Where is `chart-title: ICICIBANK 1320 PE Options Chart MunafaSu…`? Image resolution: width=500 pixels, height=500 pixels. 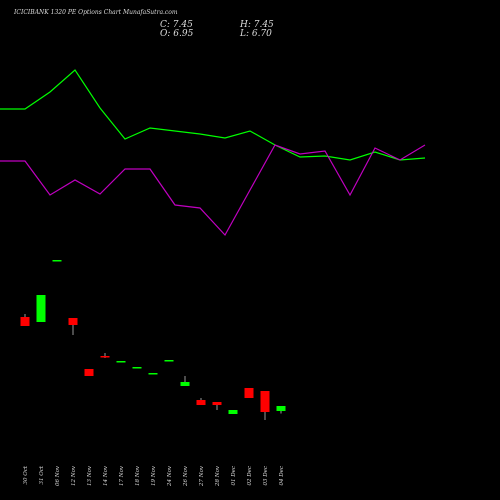
chart-title: ICICIBANK 1320 PE Options Chart MunafaSu… is located at coordinates (95, 12).